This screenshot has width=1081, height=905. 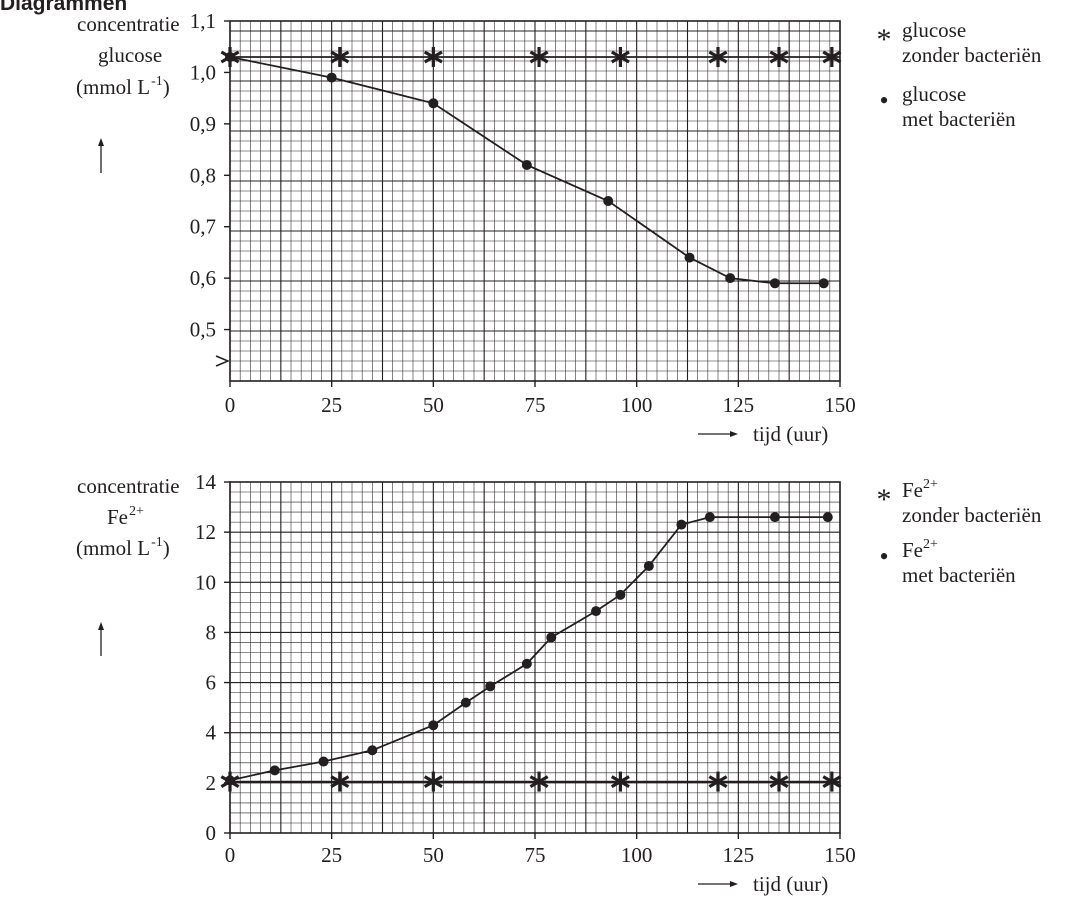 What do you see at coordinates (211, 783) in the screenshot?
I see `y-tick-label: 2` at bounding box center [211, 783].